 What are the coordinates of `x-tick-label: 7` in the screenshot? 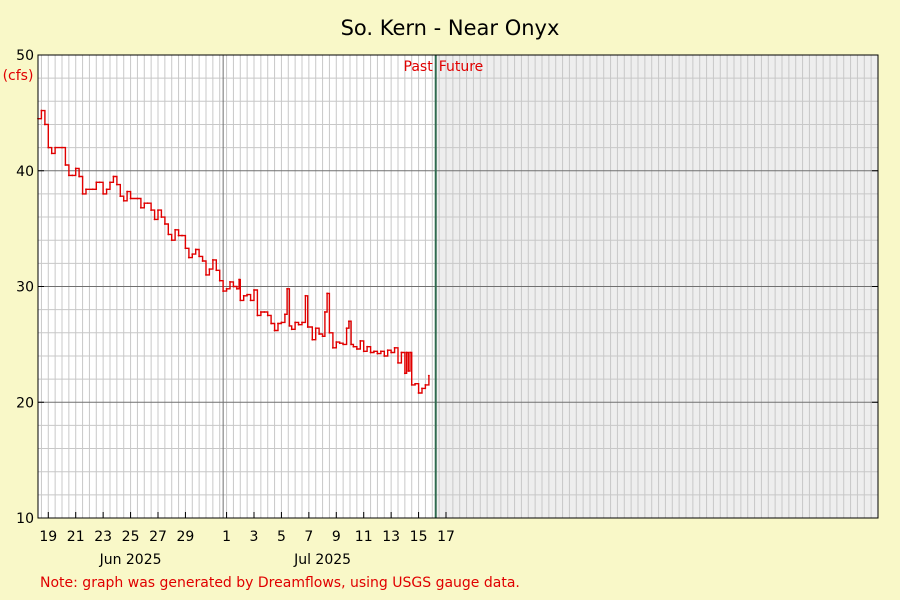 It's located at (308, 537).